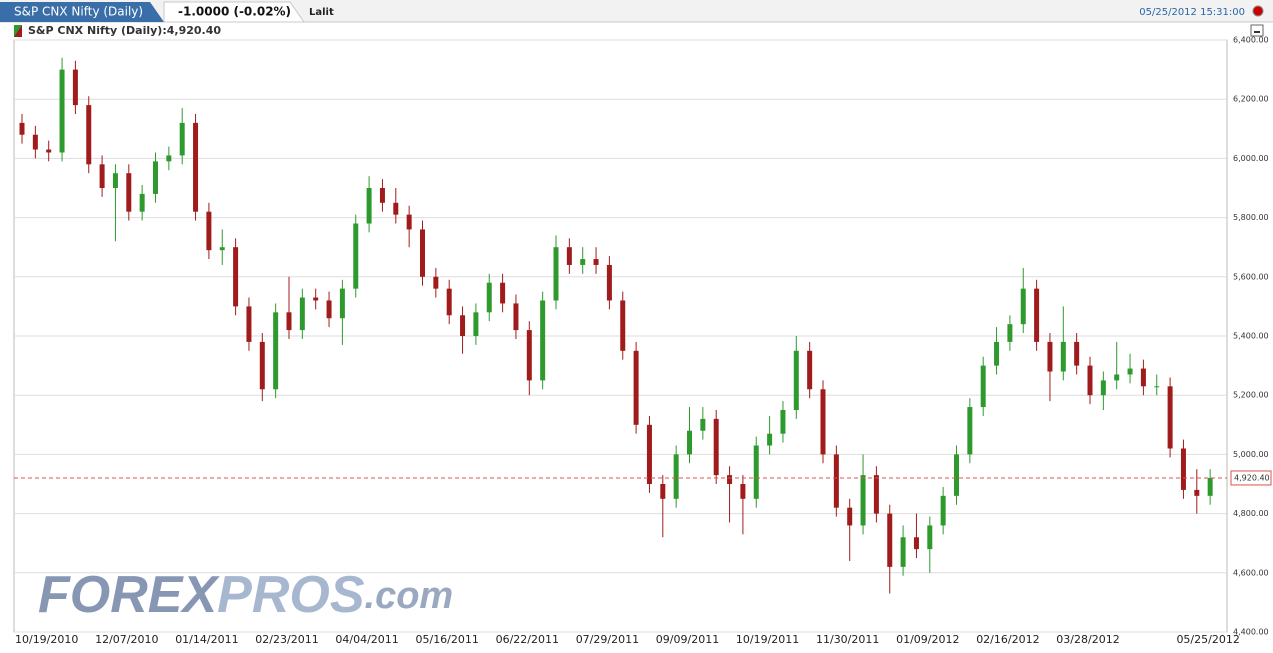 The height and width of the screenshot is (653, 1273). I want to click on x-tick-label: 02/23/2011, so click(286, 639).